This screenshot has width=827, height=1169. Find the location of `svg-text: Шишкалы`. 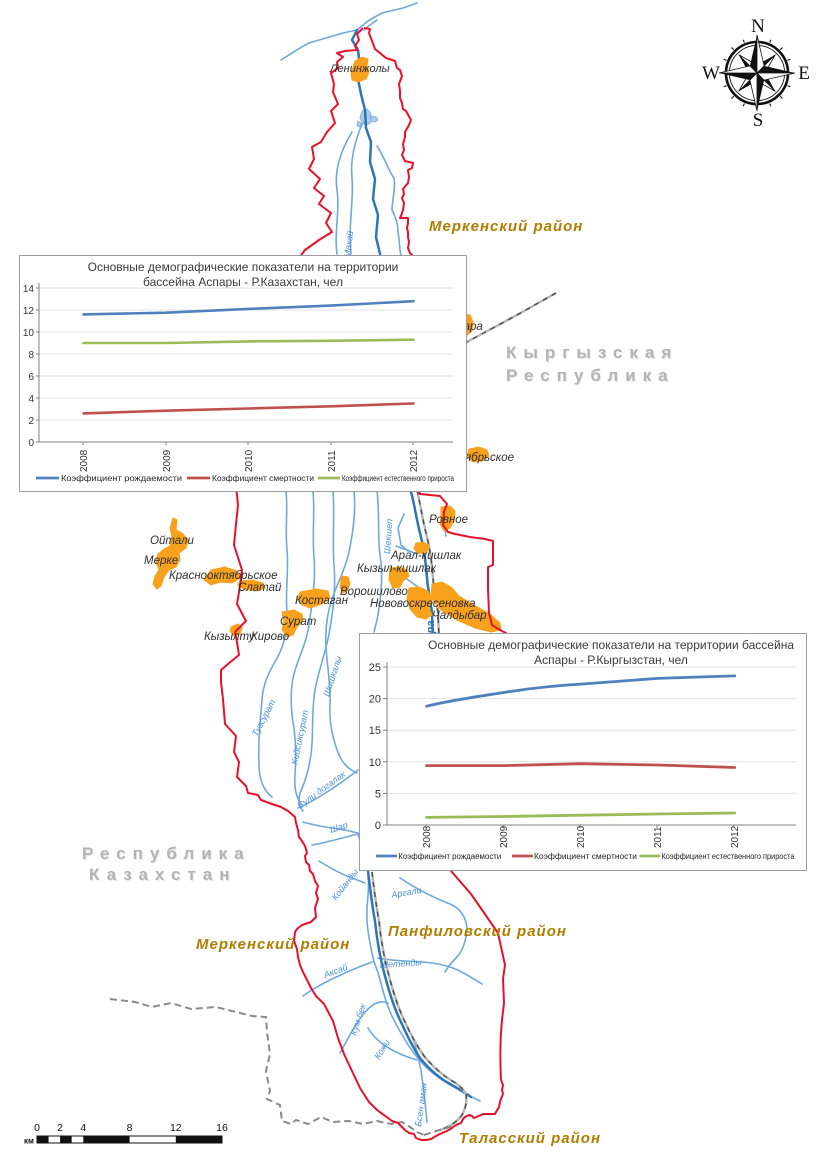

svg-text: Шишкалы is located at coordinates (332, 676).